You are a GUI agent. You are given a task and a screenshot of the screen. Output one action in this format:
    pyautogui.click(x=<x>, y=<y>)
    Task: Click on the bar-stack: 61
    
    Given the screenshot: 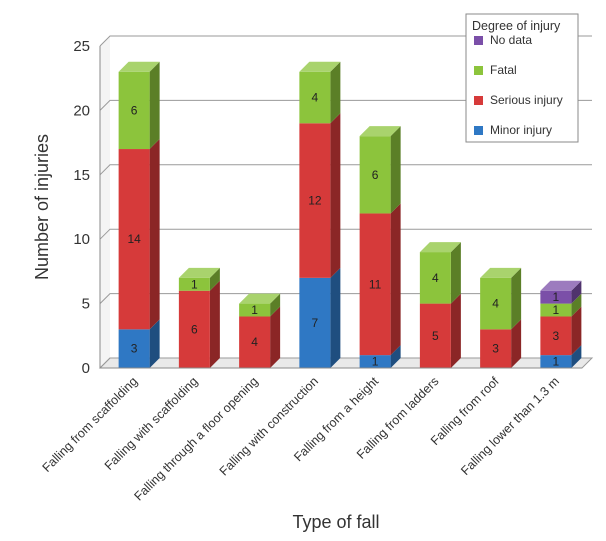 What is the action you would take?
    pyautogui.click(x=199, y=317)
    